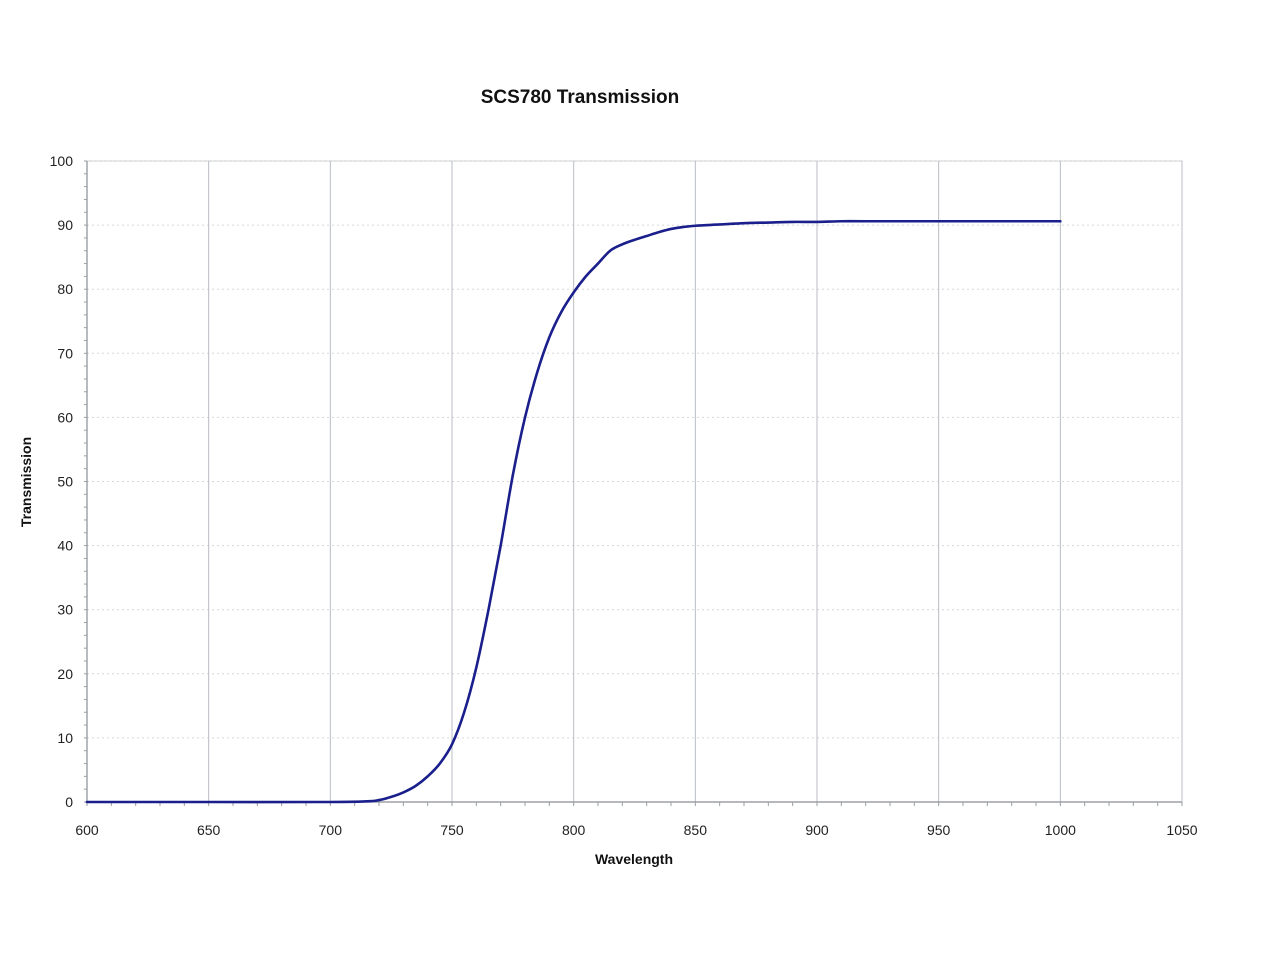 The width and height of the screenshot is (1280, 960). What do you see at coordinates (452, 830) in the screenshot?
I see `x-tick-label: 750` at bounding box center [452, 830].